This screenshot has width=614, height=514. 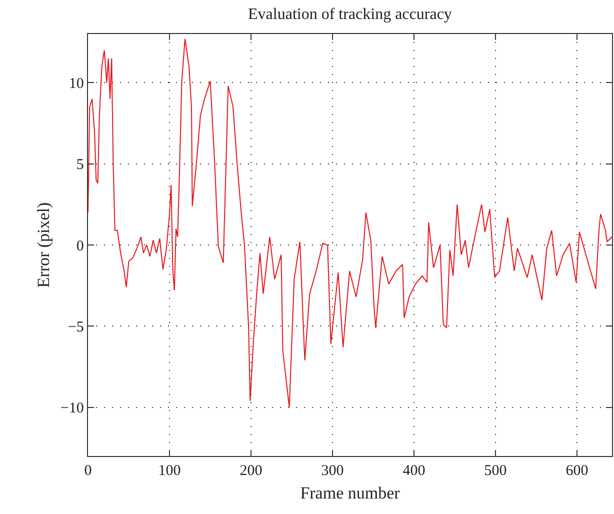 What do you see at coordinates (80, 165) in the screenshot?
I see `y-tick-label: 5` at bounding box center [80, 165].